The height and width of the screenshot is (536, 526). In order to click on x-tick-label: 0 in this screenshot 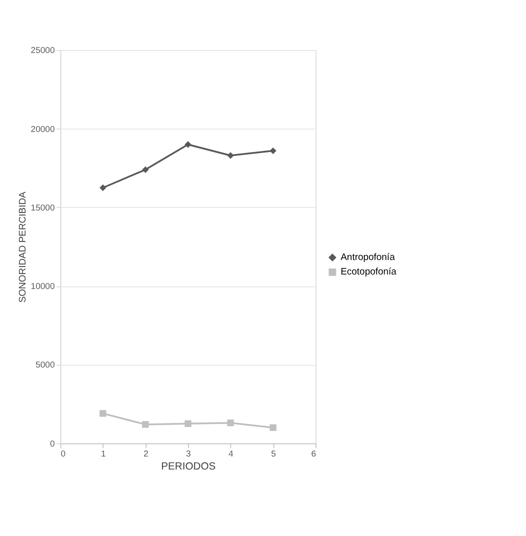, I will do `click(63, 453)`.